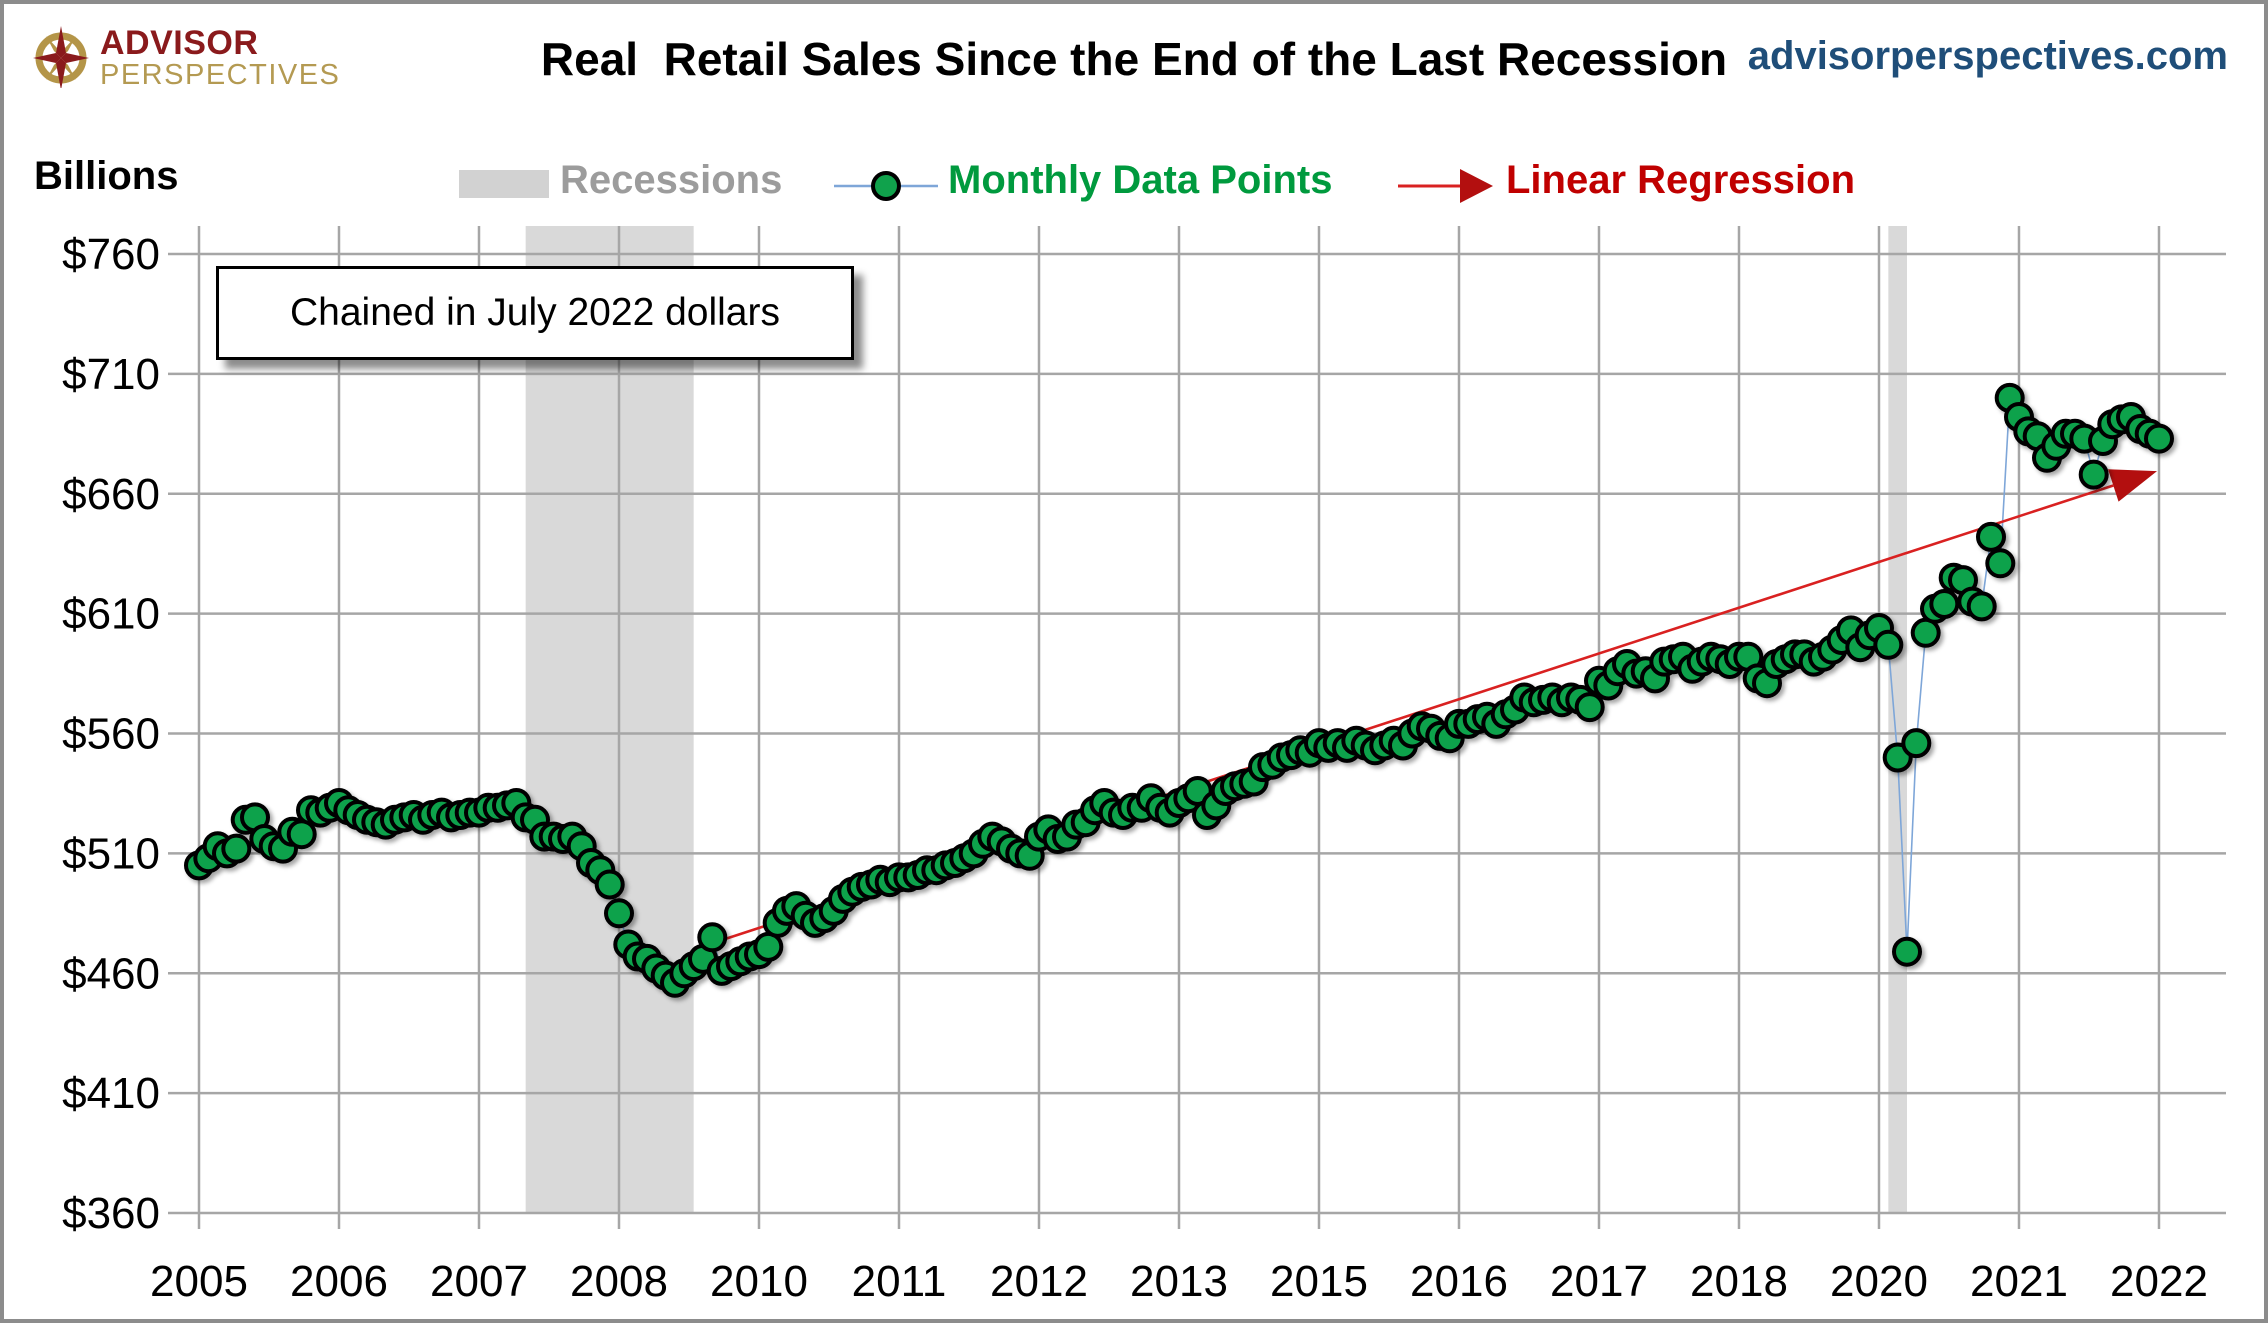 The image size is (2268, 1323). I want to click on y-tick-label: $710, so click(111, 374).